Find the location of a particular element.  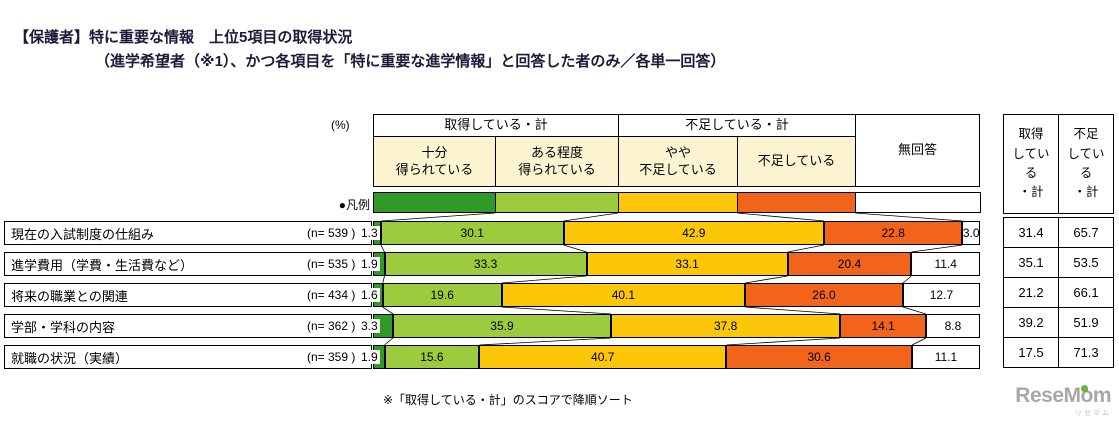

summary-value-obtained: 21.2 is located at coordinates (1031, 292).